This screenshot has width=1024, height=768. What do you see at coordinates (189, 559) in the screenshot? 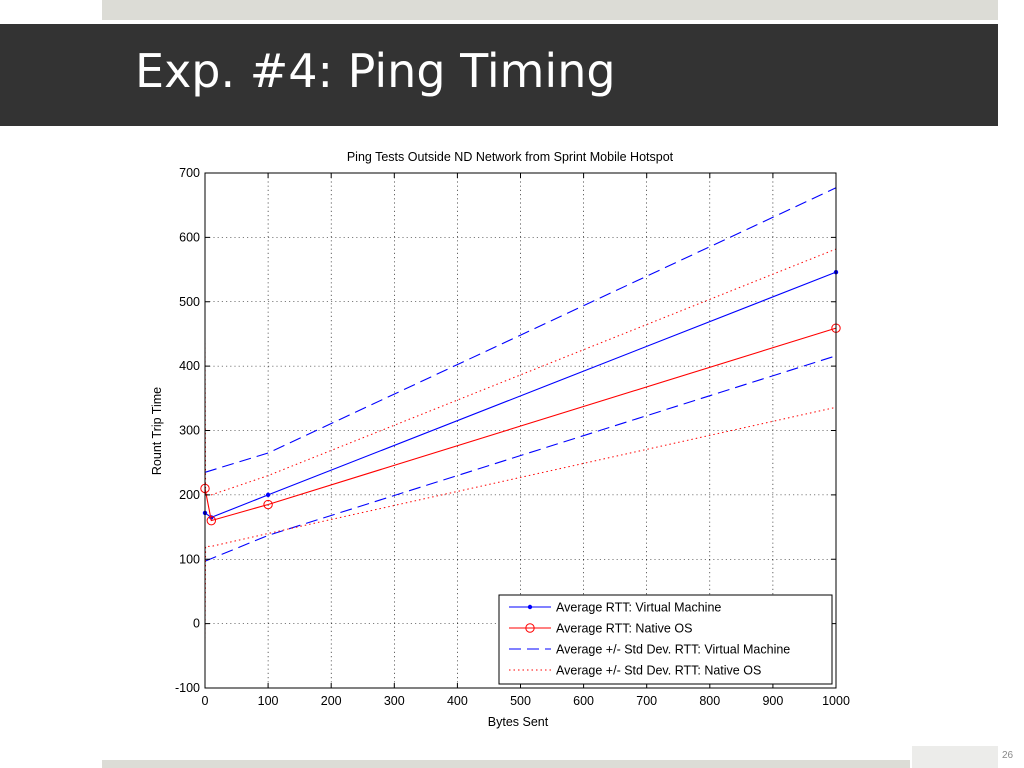
I see `y-tick-label: 100` at bounding box center [189, 559].